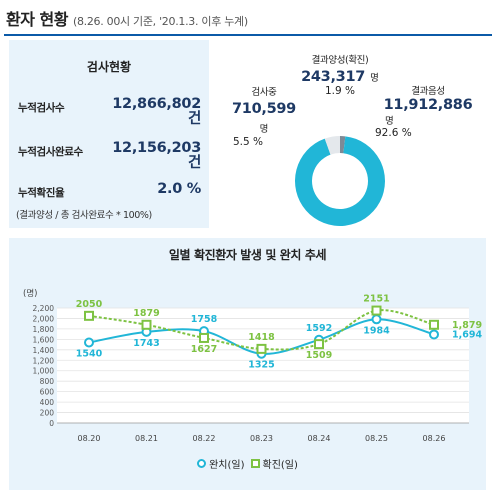 The width and height of the screenshot is (495, 495). I want to click on legend-label-confirmed: 확진(일), so click(280, 465).